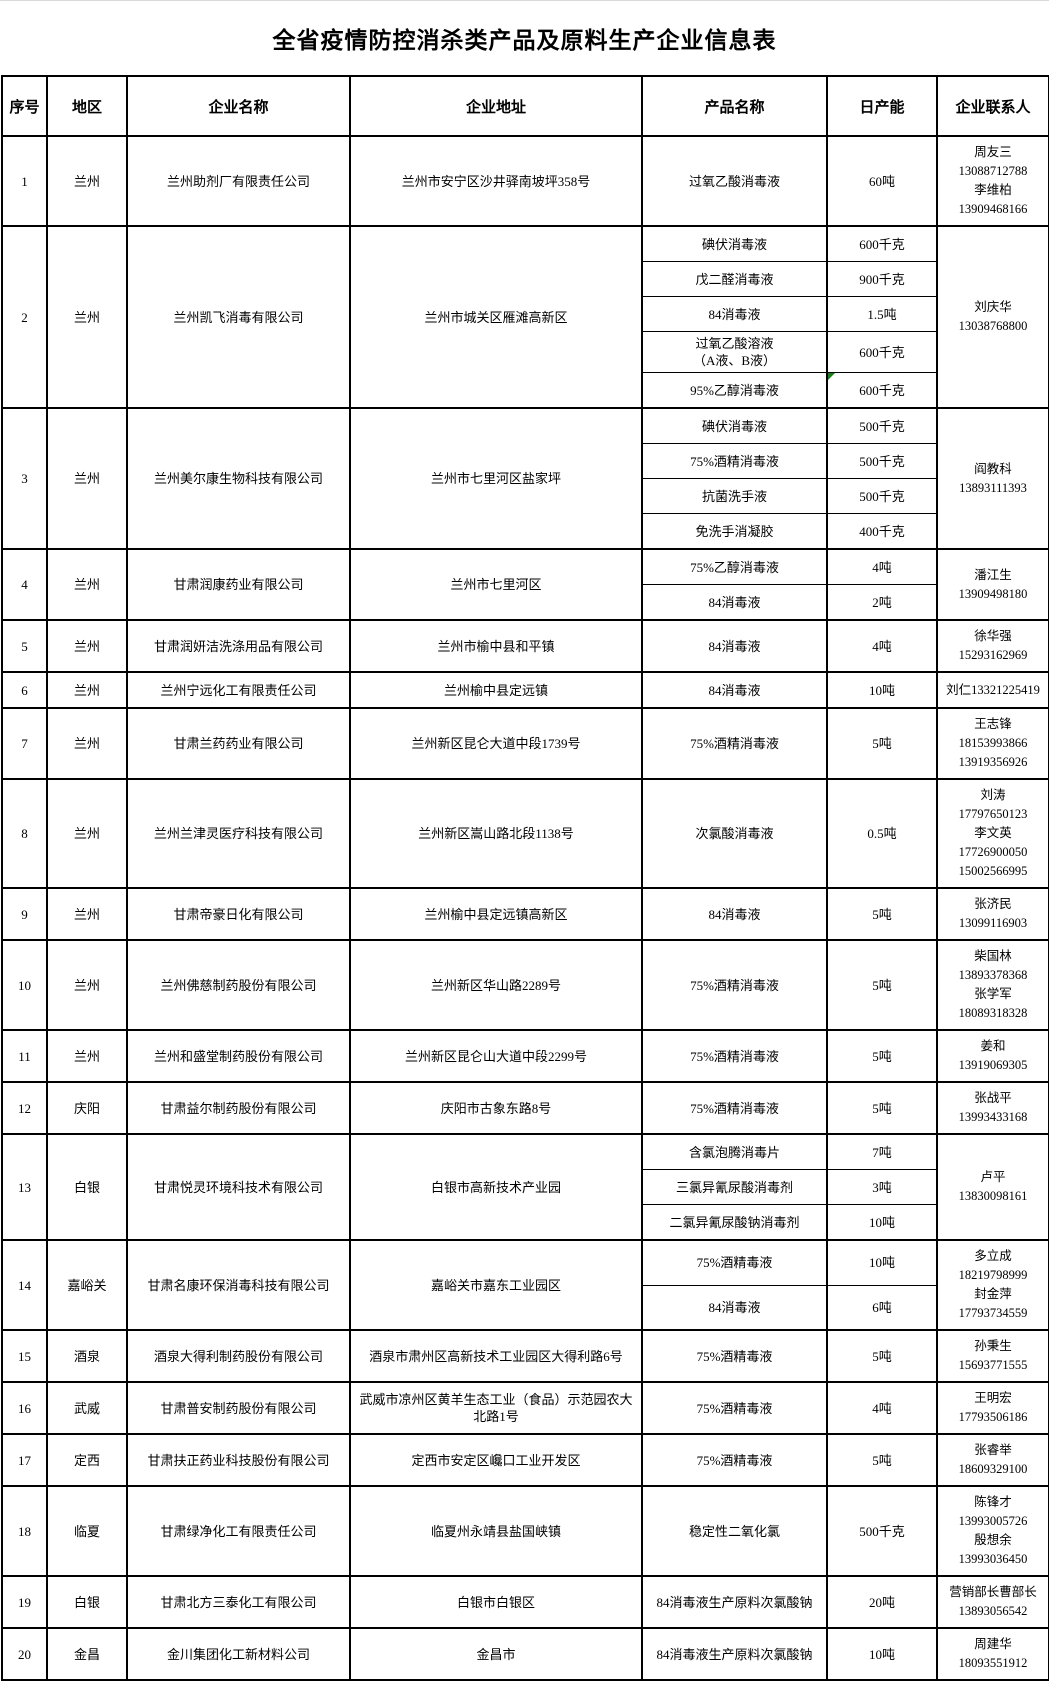  Describe the element at coordinates (24, 1460) in the screenshot. I see `cell-no: 17` at that location.